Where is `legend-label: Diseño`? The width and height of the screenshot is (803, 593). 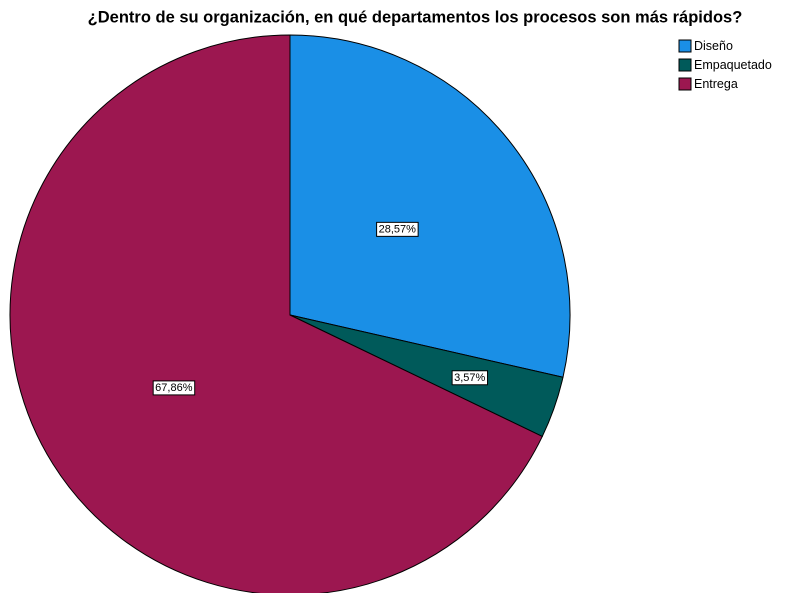 legend-label: Diseño is located at coordinates (713, 46).